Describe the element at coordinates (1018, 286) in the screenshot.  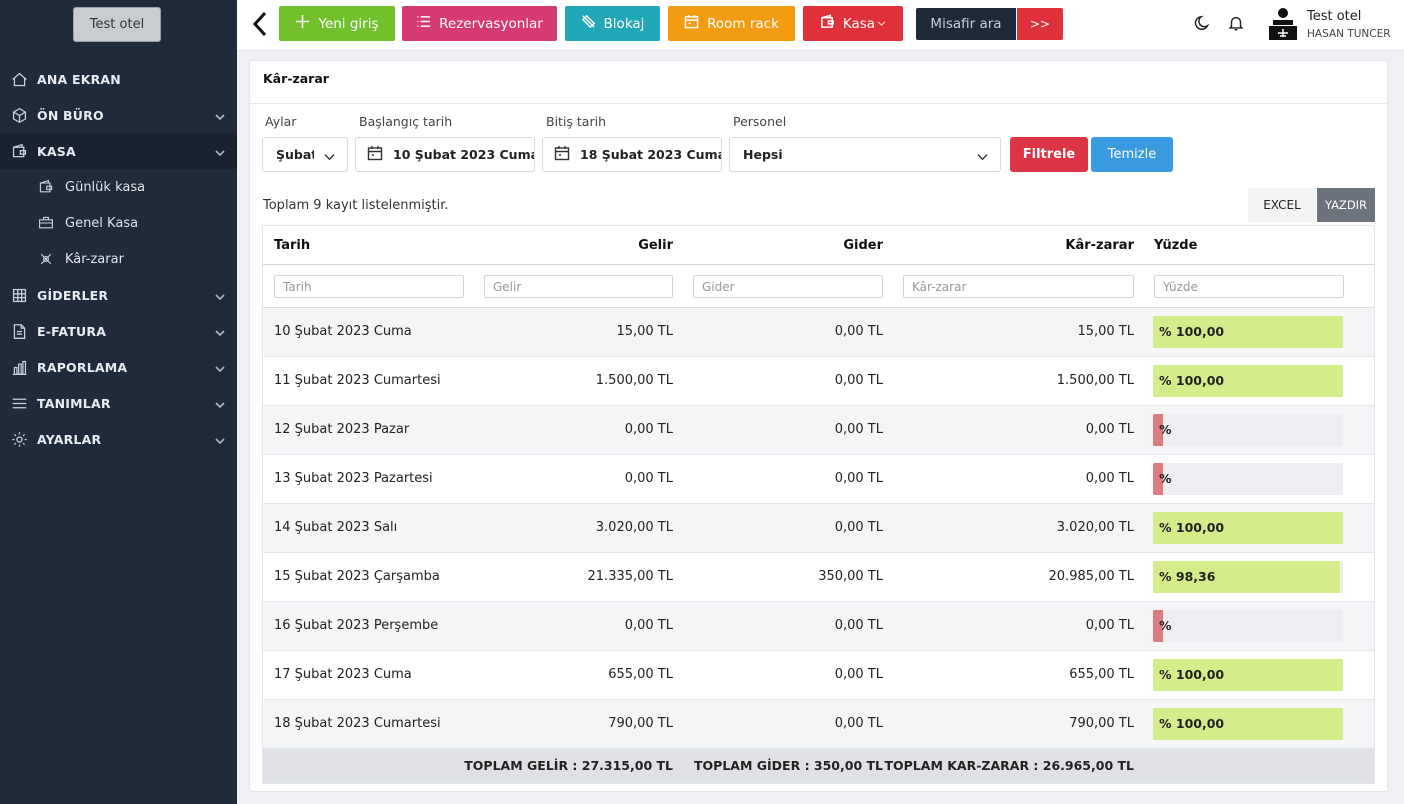
I see `profit-filter-input: Kâr-zarar` at that location.